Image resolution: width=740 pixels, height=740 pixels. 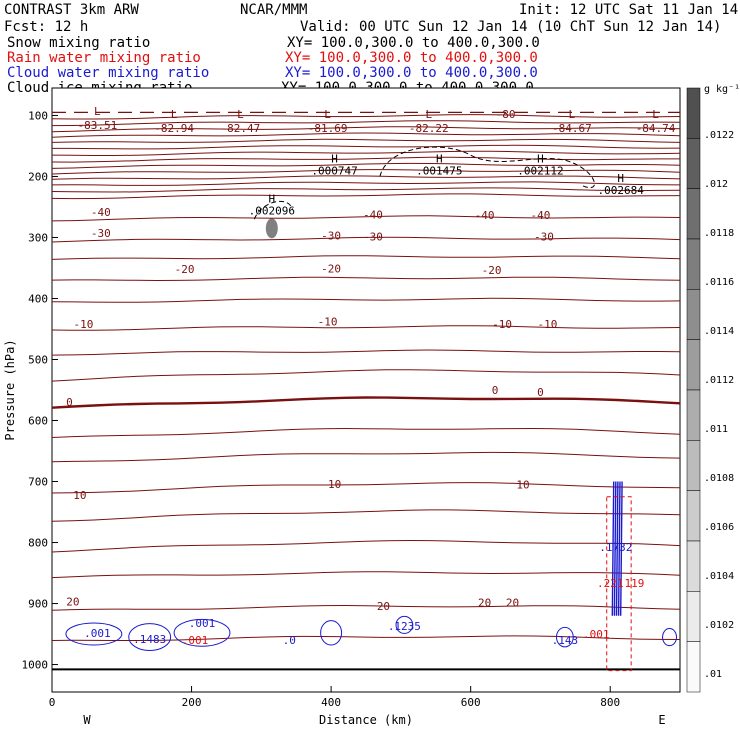 I want to click on isotherm-label: -20, so click(x=185, y=269).